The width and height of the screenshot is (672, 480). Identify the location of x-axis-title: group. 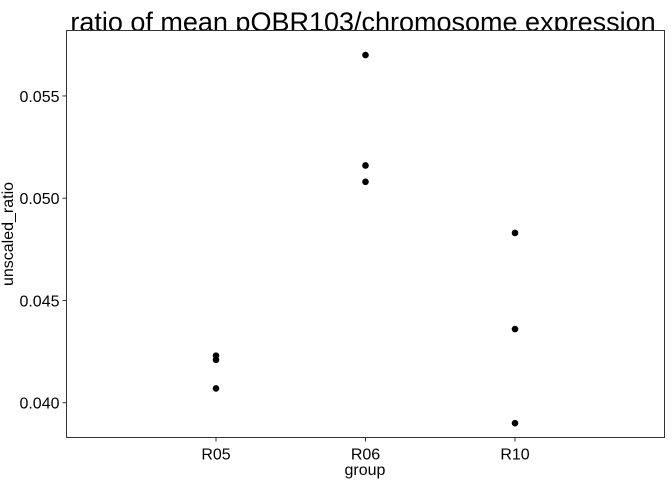
(365, 470).